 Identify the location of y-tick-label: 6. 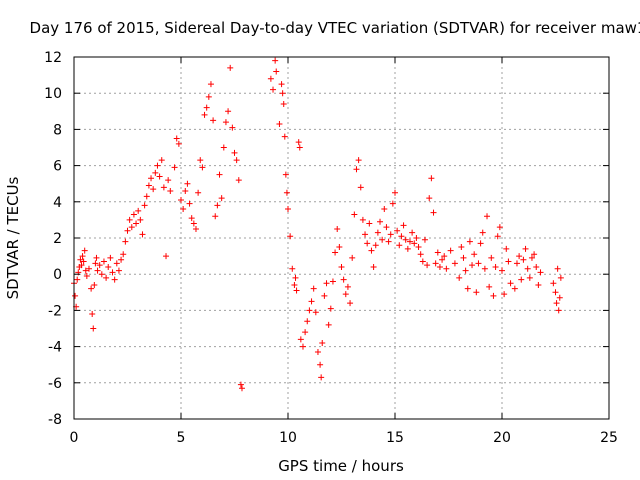
(57, 167).